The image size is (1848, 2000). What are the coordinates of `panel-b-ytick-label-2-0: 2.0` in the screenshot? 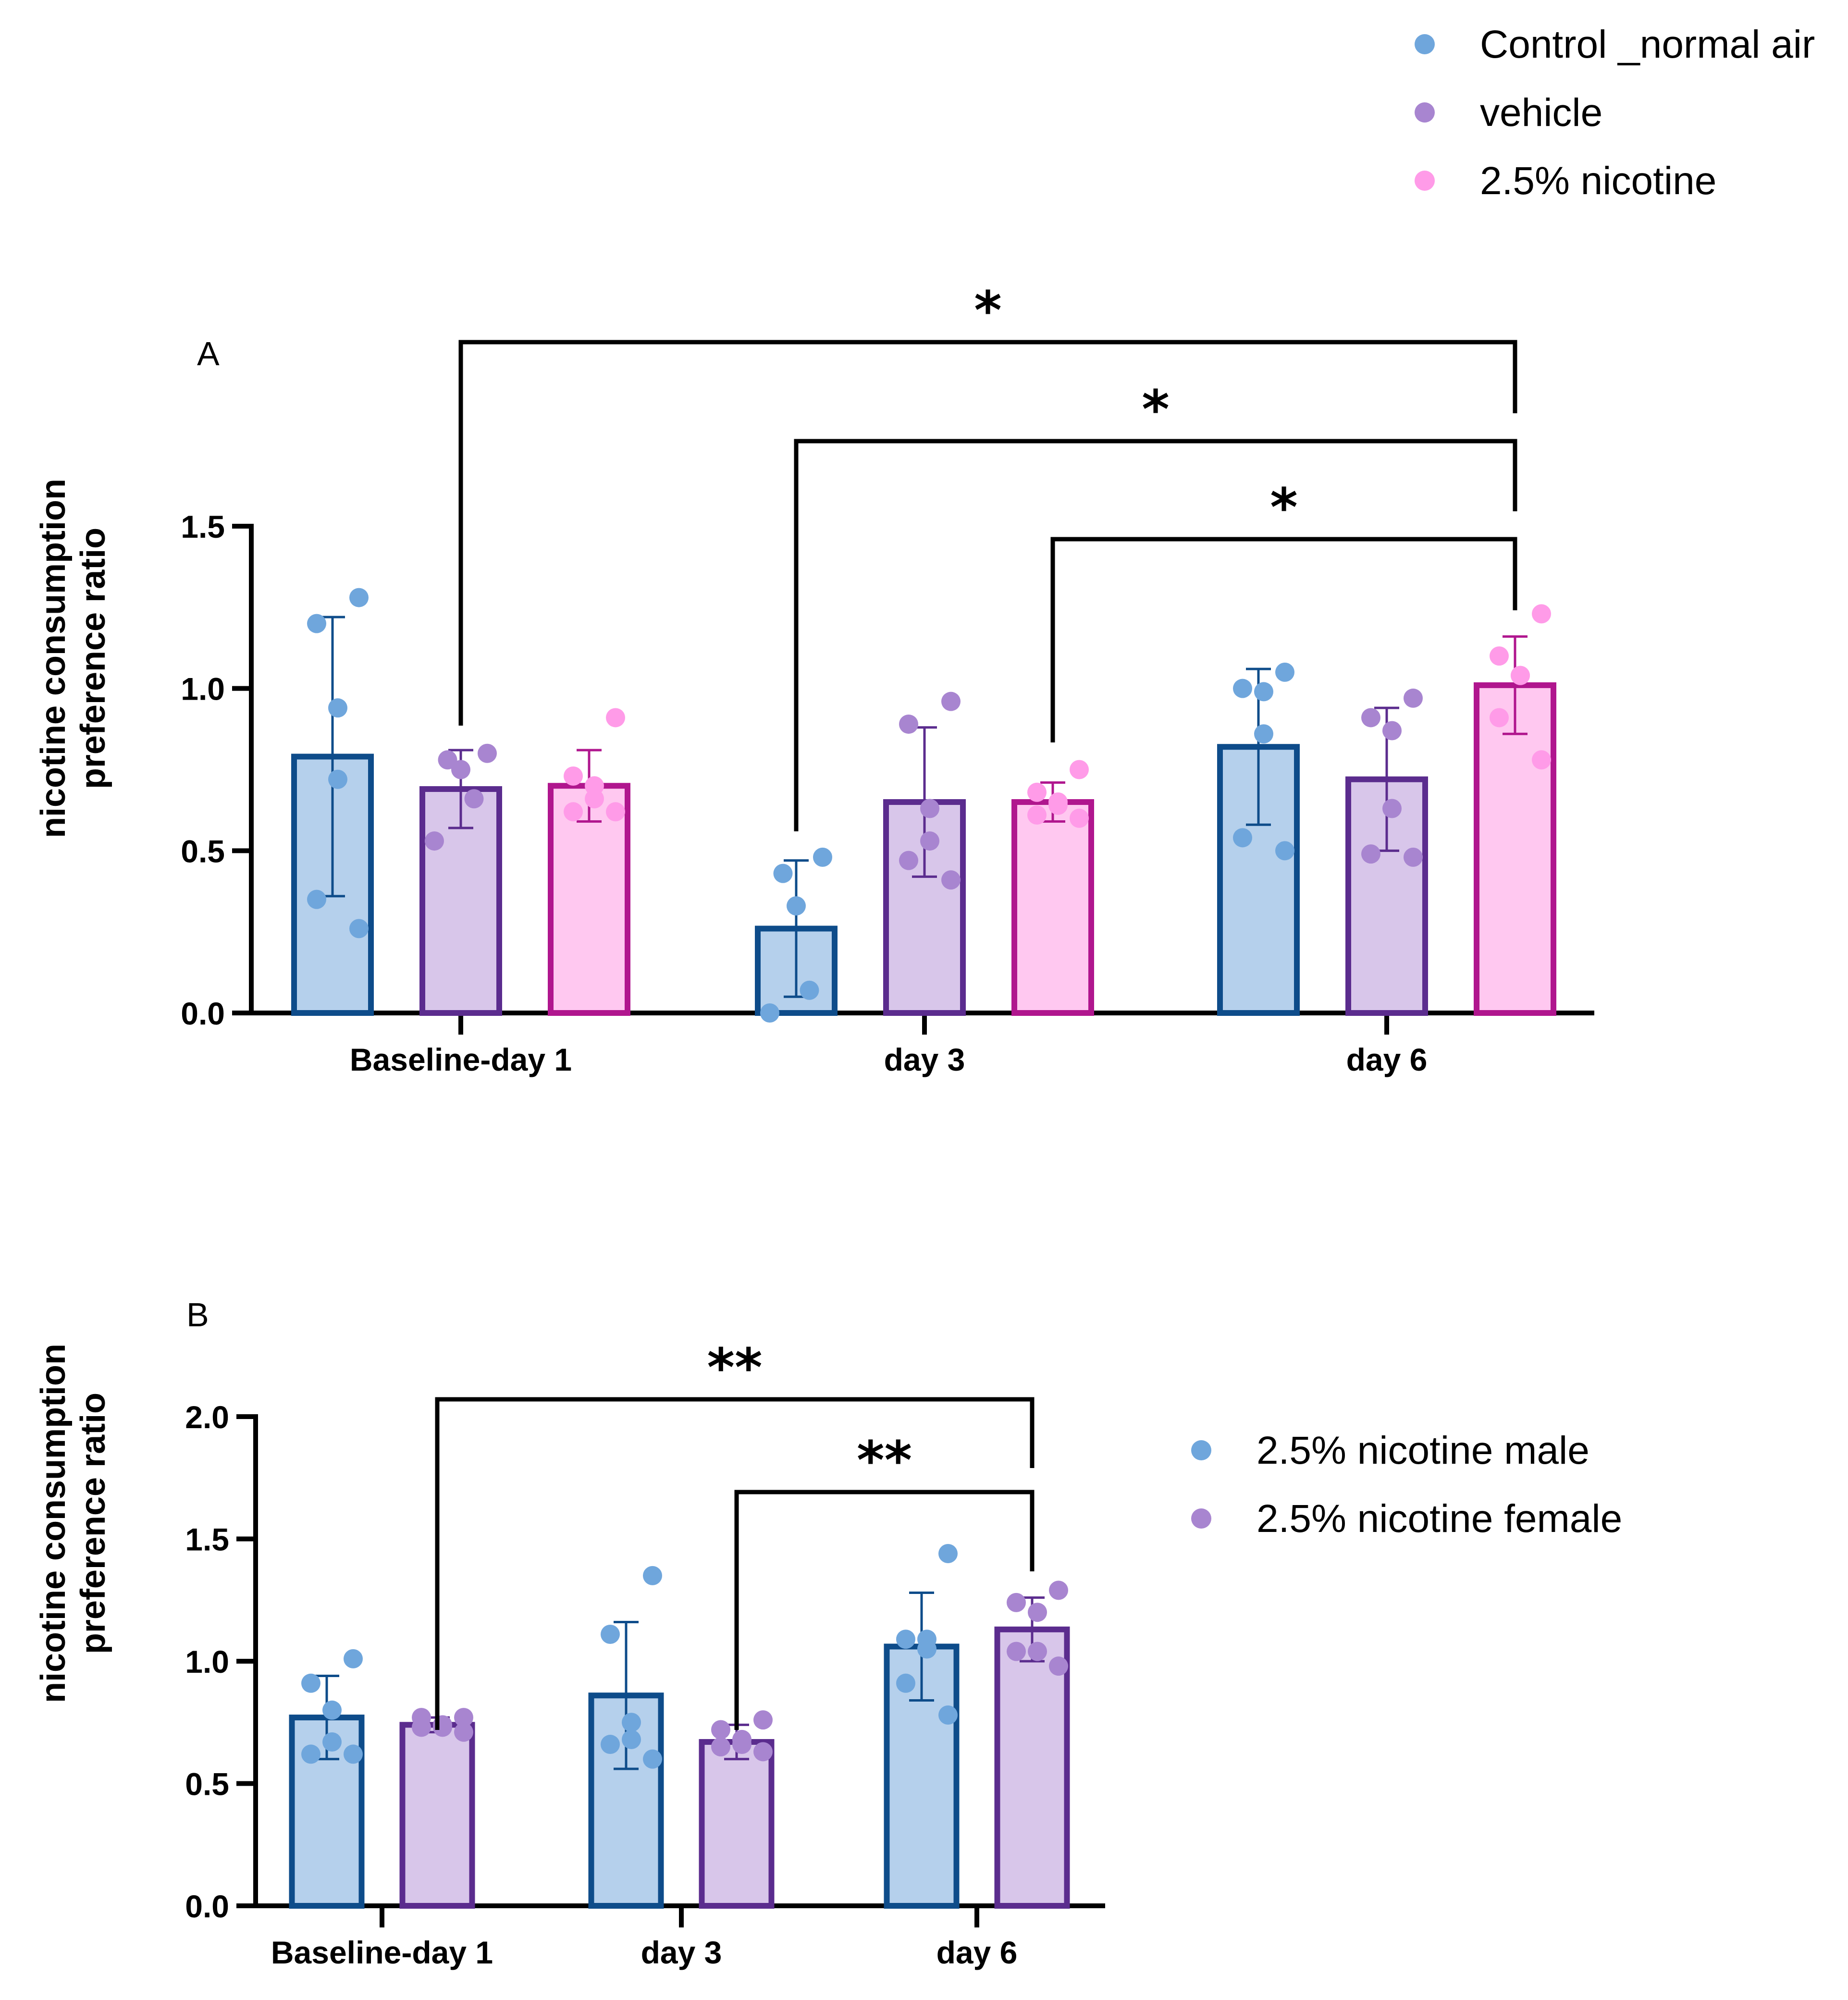 It's located at (207, 1417).